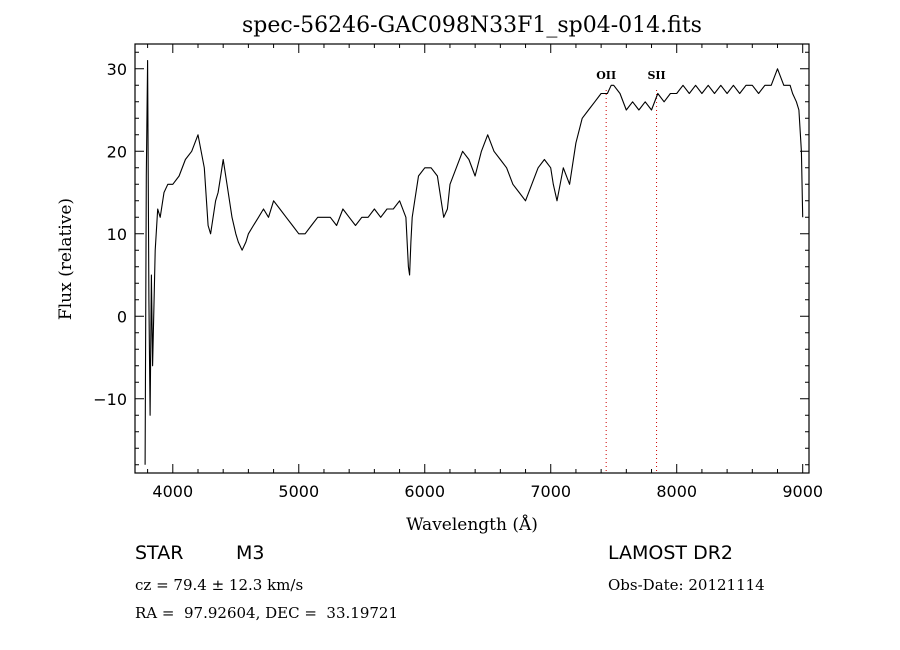  What do you see at coordinates (631, 271) in the screenshot?
I see `line-annotations: OII SII` at bounding box center [631, 271].